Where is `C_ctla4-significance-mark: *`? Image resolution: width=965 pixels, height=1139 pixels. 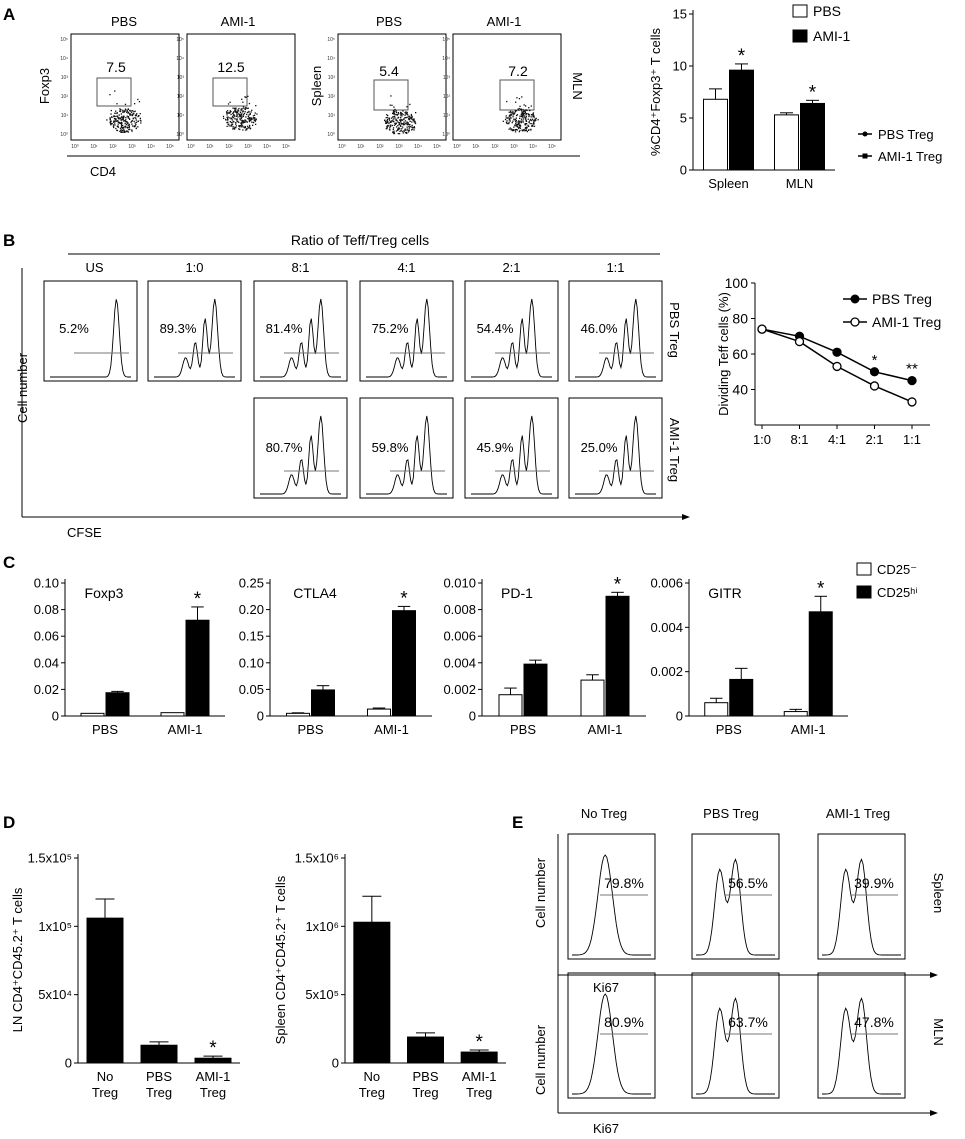
C_ctla4-significance-mark: * is located at coordinates (404, 598).